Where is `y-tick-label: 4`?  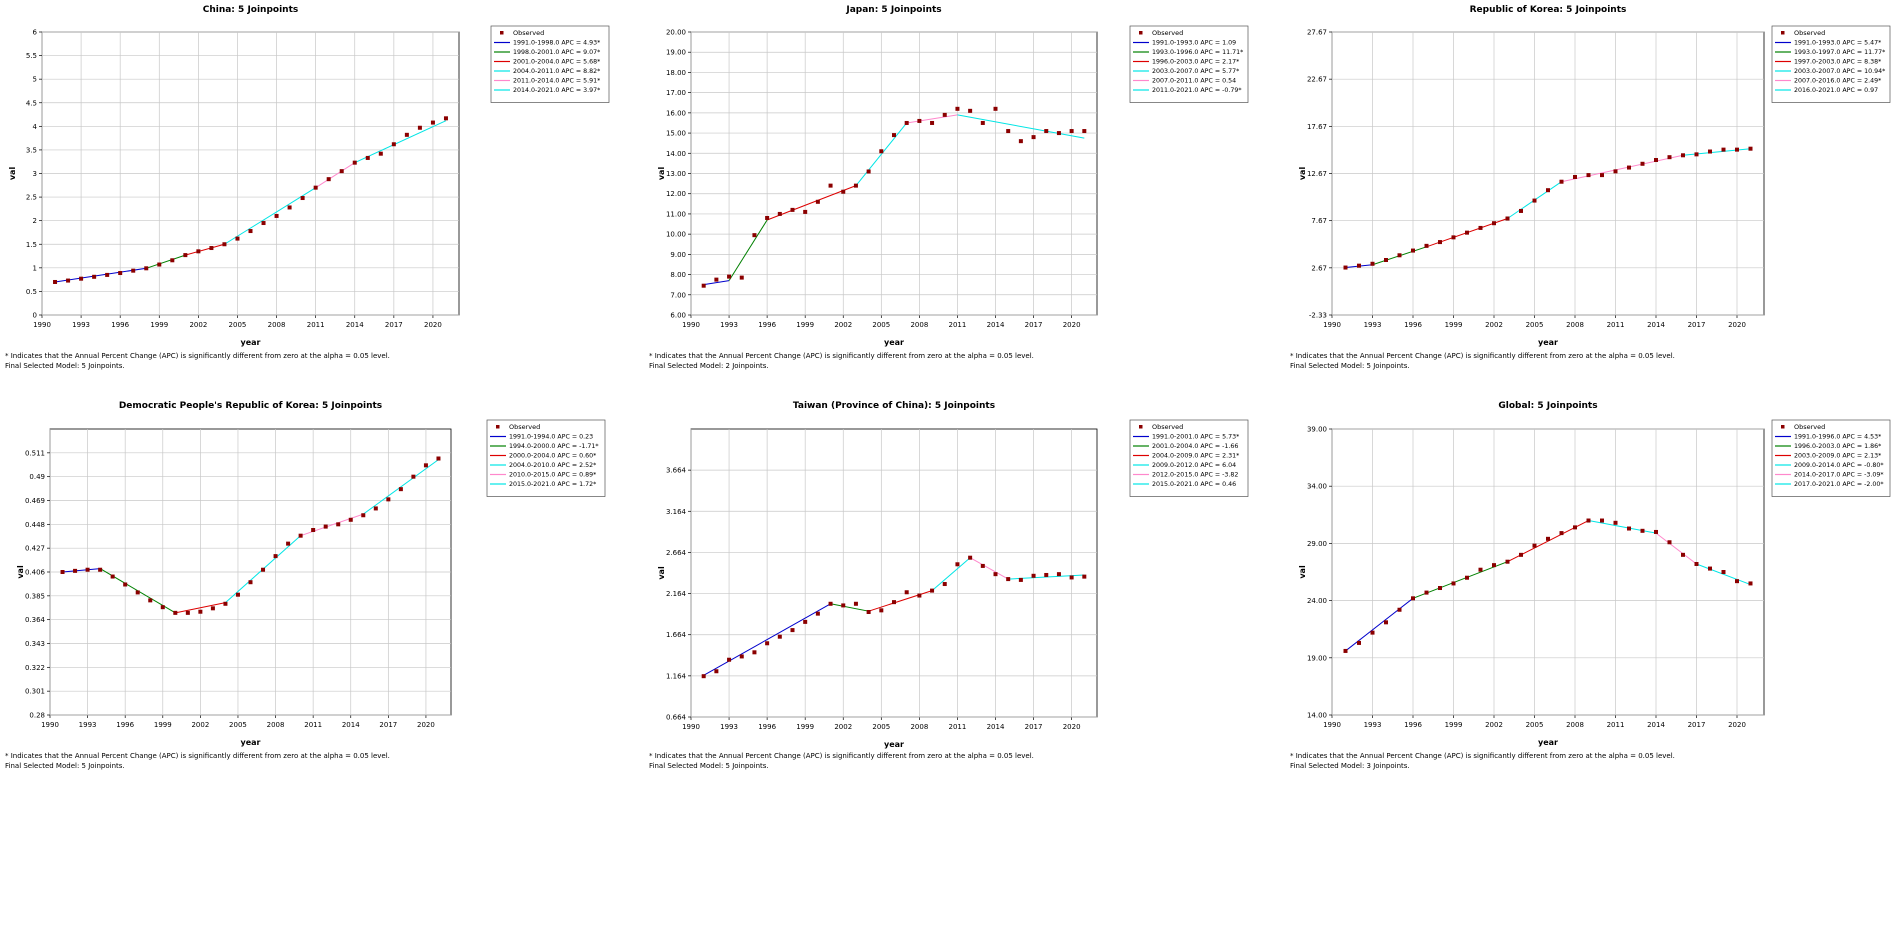
y-tick-label: 4 is located at coordinates (35, 127).